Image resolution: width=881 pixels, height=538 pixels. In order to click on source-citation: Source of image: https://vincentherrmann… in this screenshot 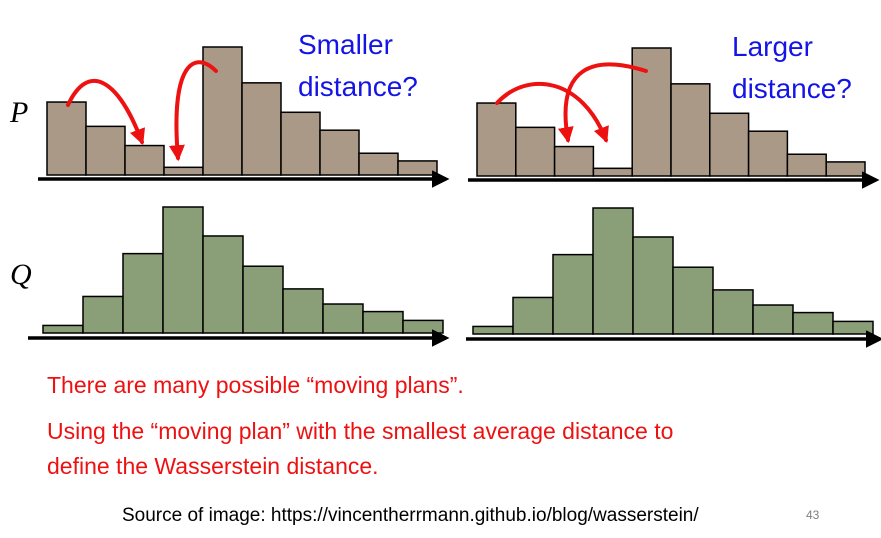, I will do `click(410, 515)`.